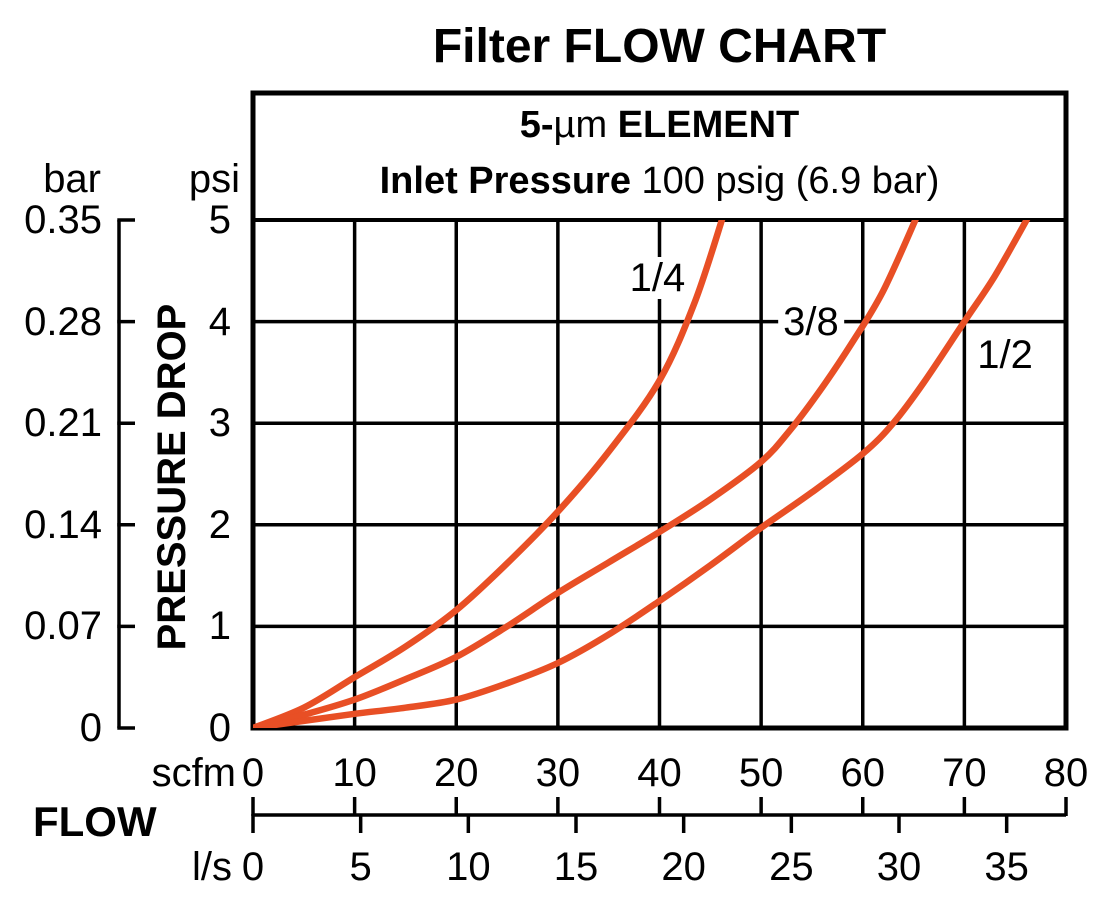  I want to click on bar-tick-label: 0.35, so click(63, 220).